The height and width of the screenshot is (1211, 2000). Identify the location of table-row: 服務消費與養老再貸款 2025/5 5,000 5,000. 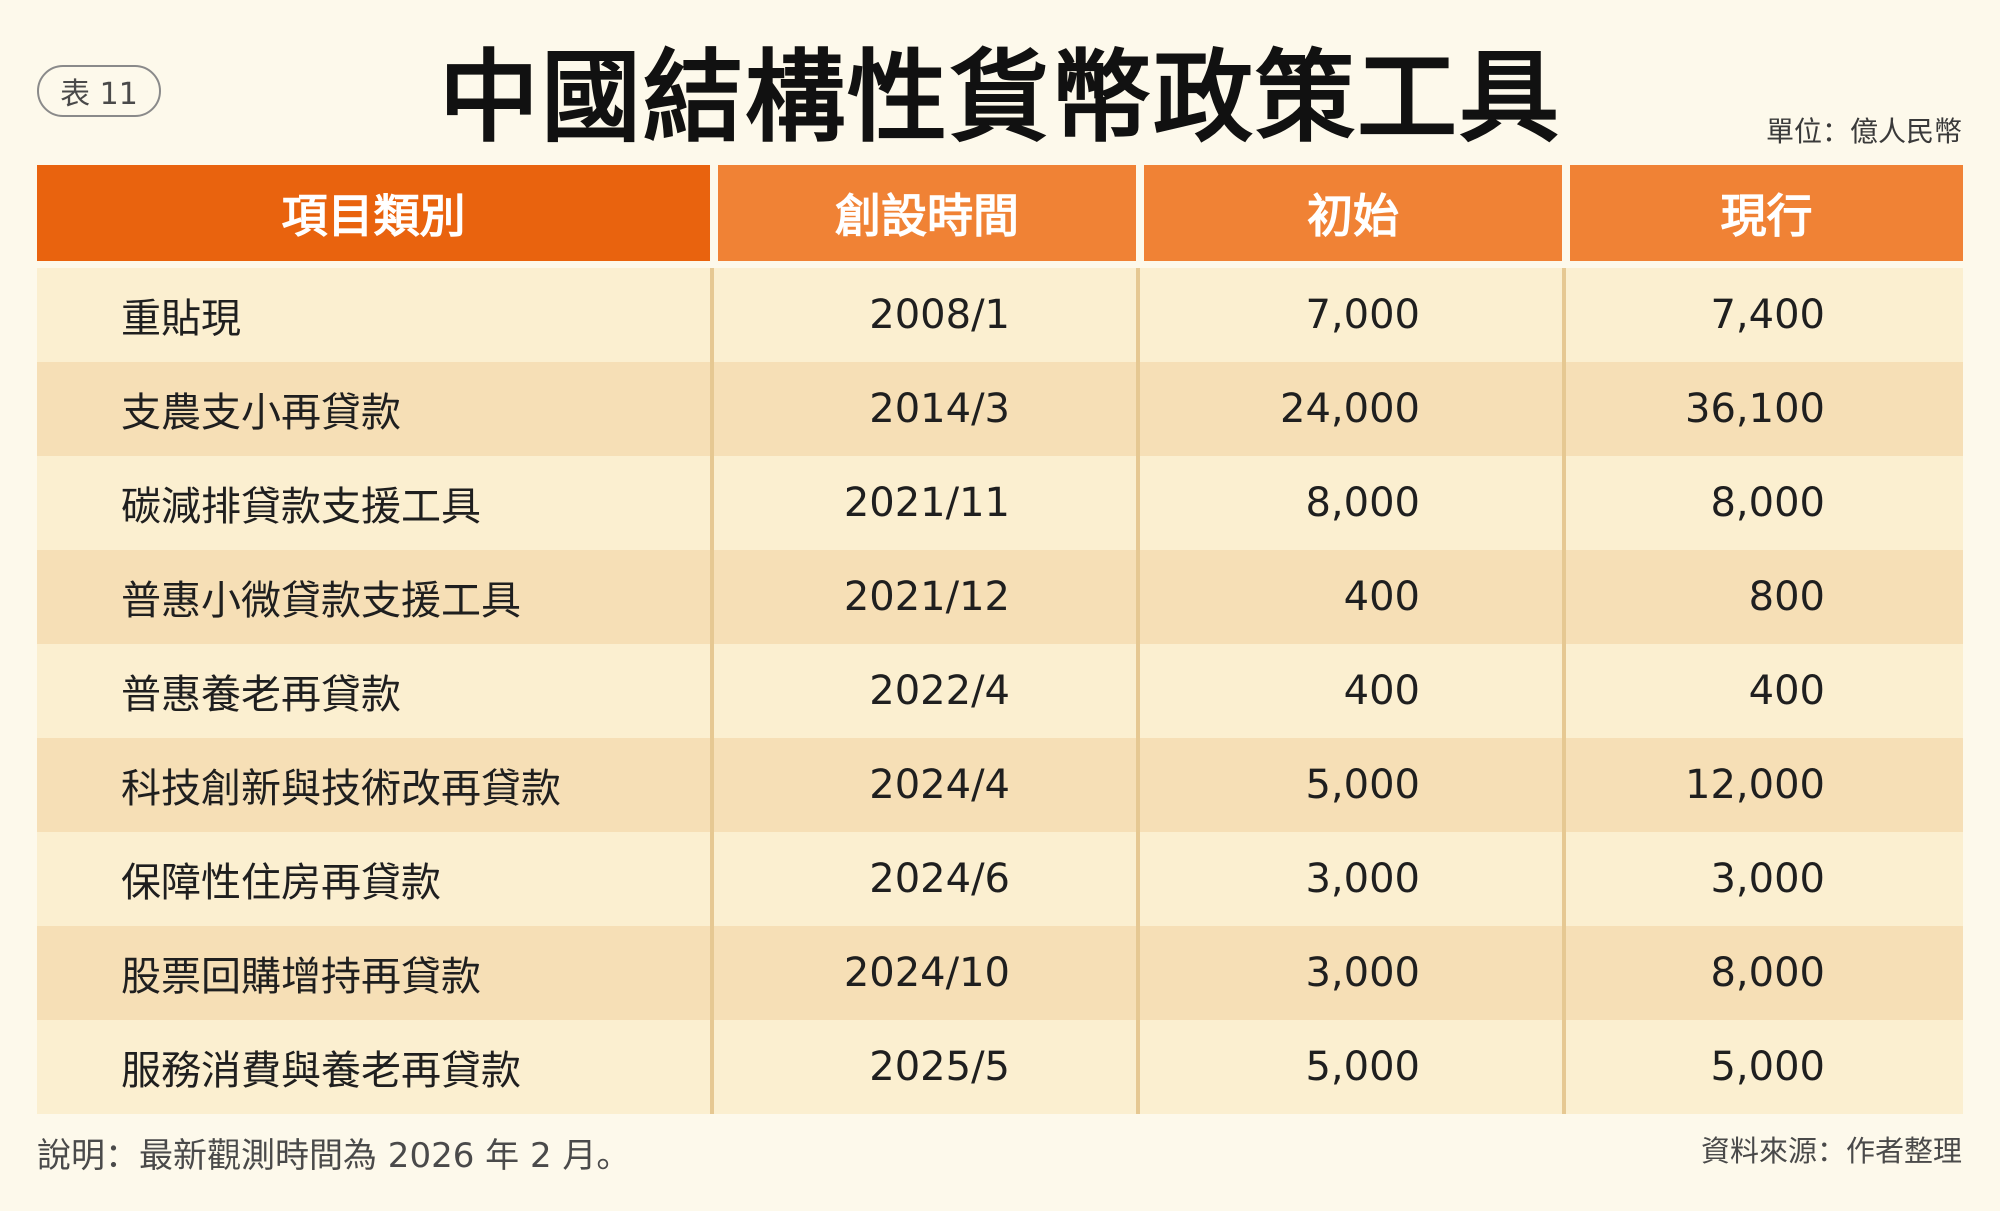
(1000, 1067).